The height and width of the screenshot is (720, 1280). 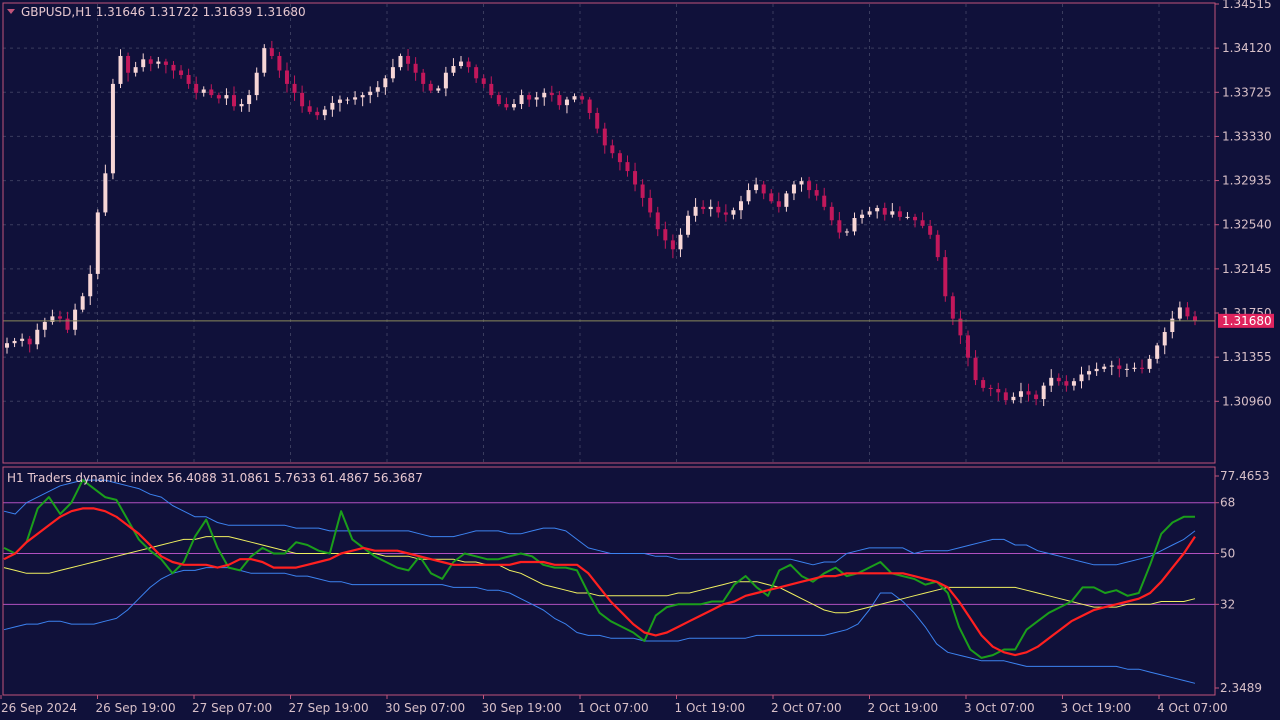 I want to click on indicator-tick-label: 50, so click(x=1227, y=554).